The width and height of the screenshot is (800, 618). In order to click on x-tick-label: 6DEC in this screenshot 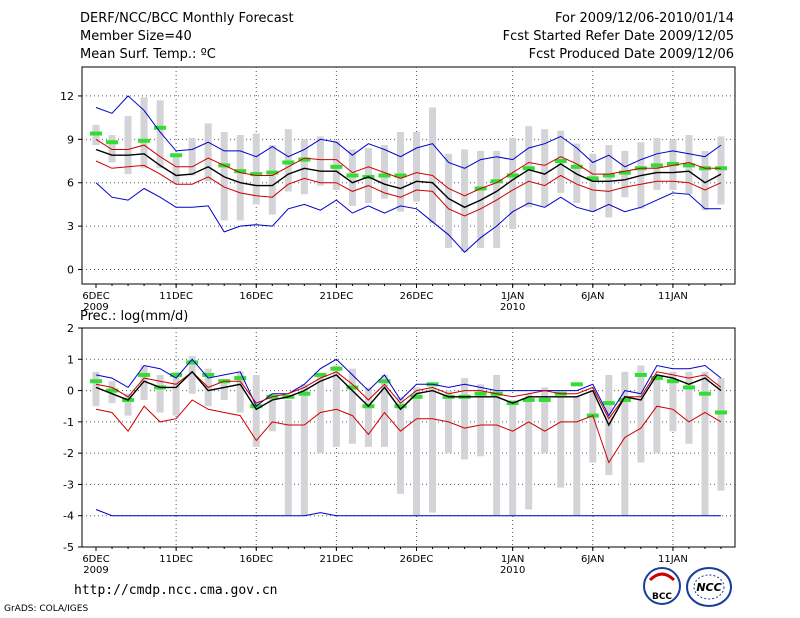, I will do `click(95, 296)`.